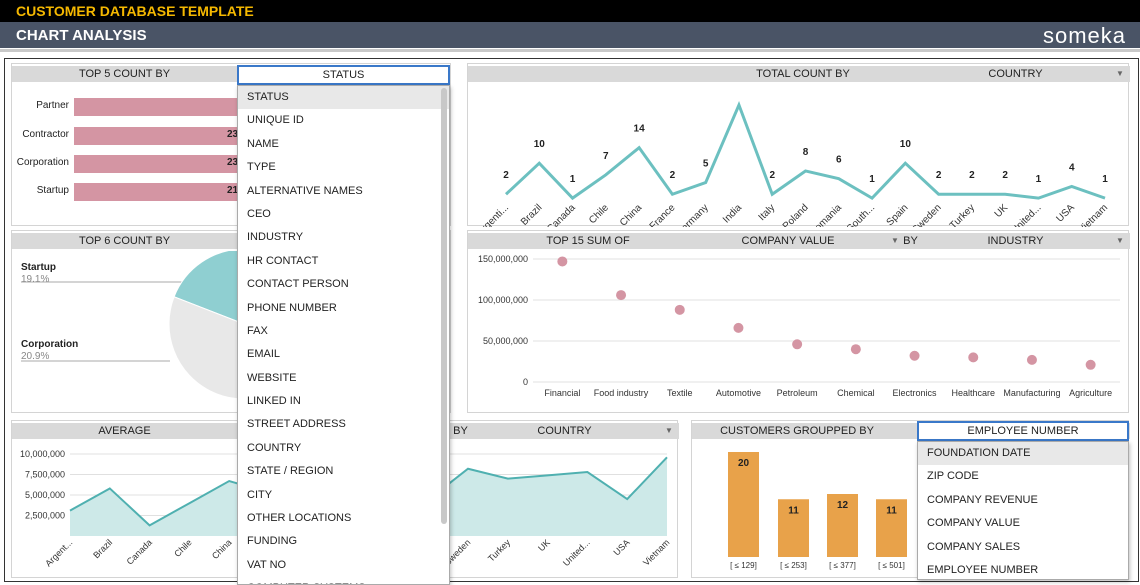 The width and height of the screenshot is (1140, 585). I want to click on status-dropdown-option: STATUS, so click(343, 98).